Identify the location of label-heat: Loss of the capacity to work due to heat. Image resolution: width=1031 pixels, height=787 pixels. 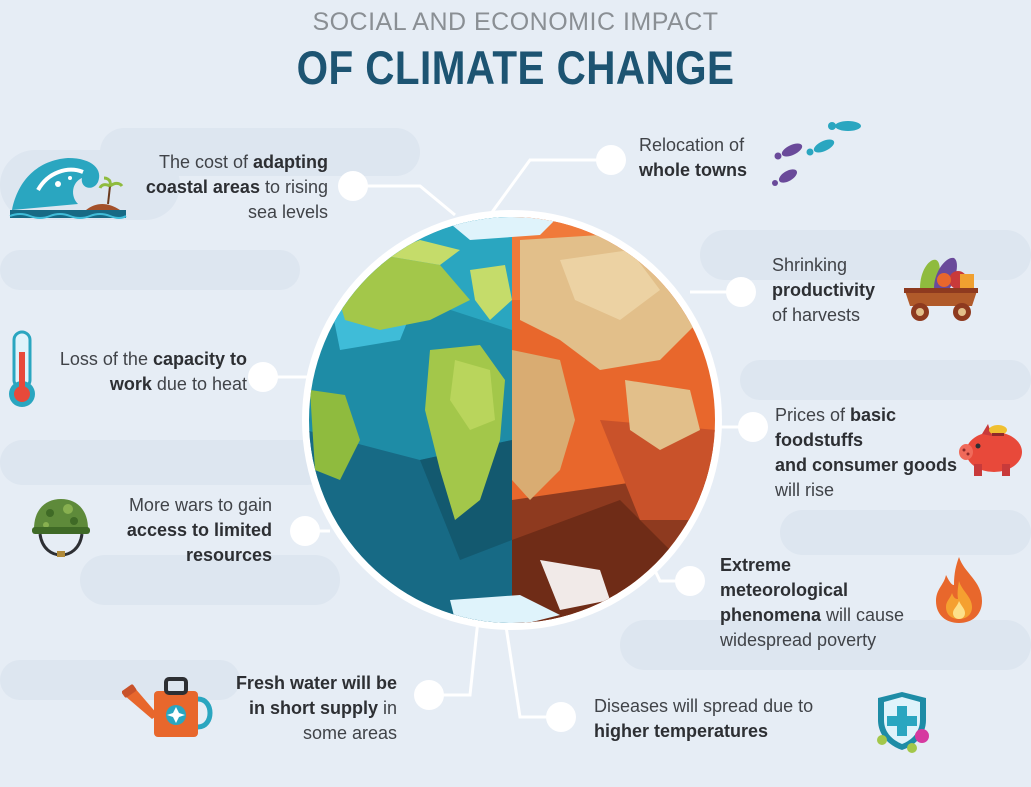
(153, 371).